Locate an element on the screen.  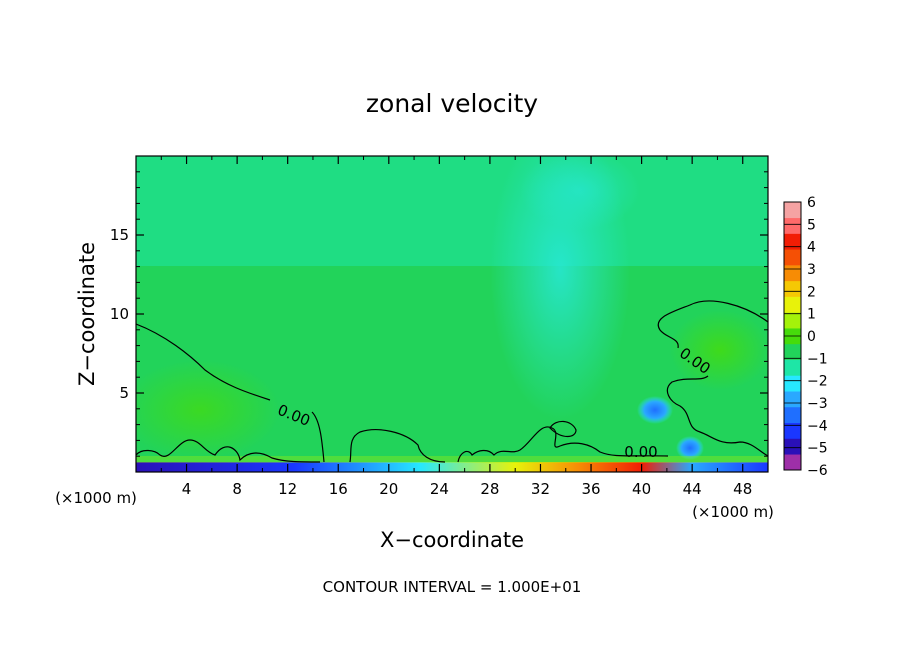
x-tick-label: 32 is located at coordinates (540, 489).